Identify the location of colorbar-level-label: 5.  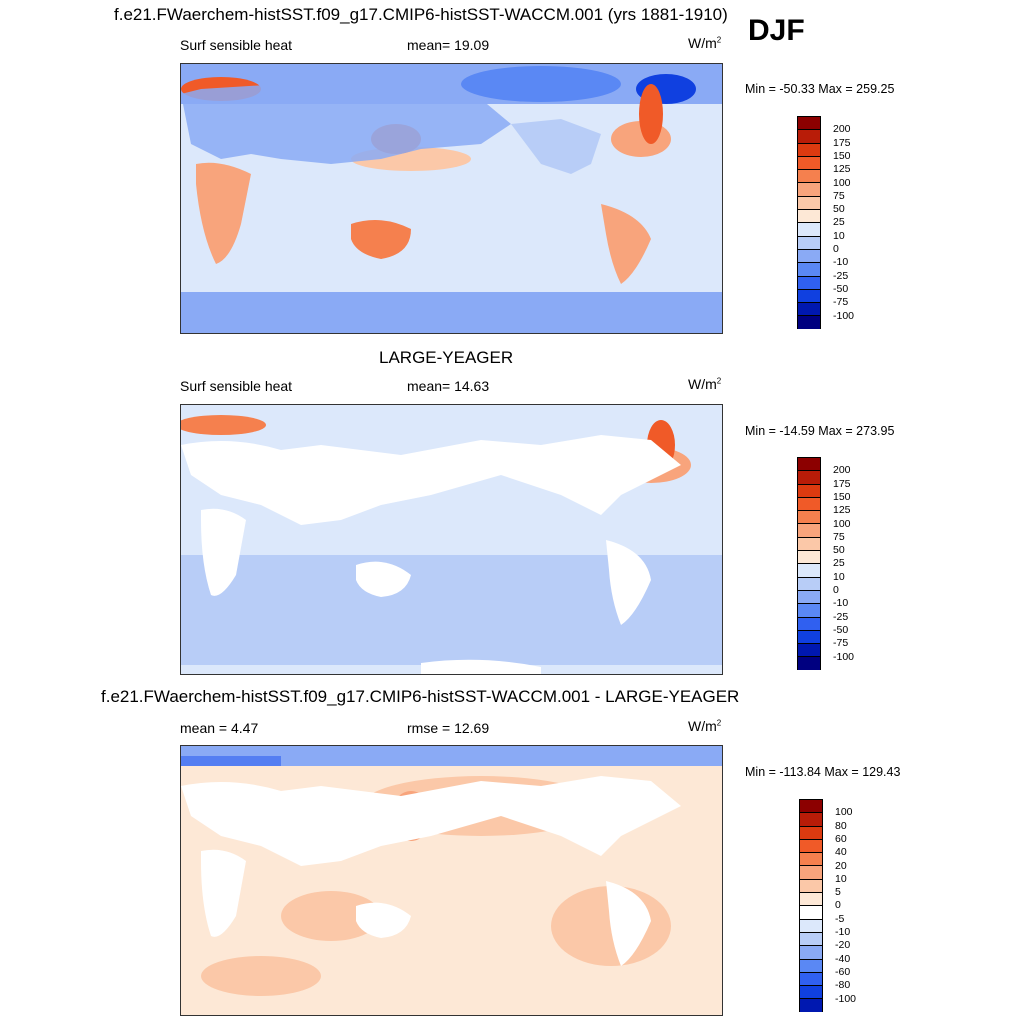
(838, 892).